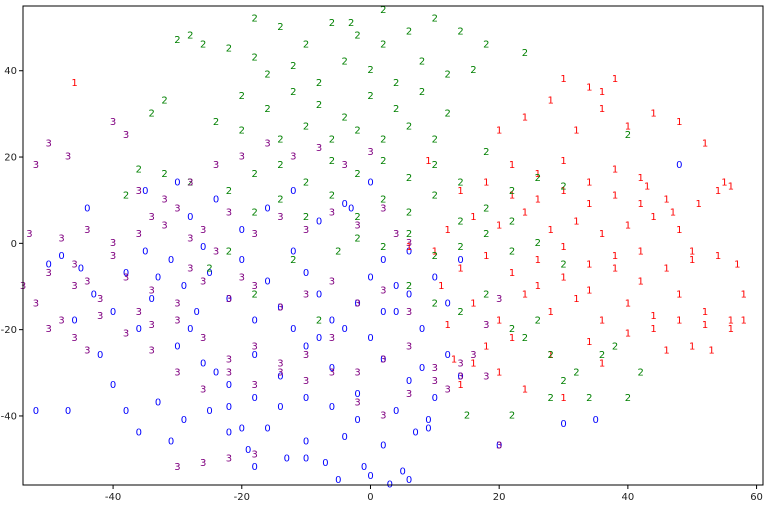 This screenshot has width=770, height=511. I want to click on x-tick-label: -40, so click(113, 497).